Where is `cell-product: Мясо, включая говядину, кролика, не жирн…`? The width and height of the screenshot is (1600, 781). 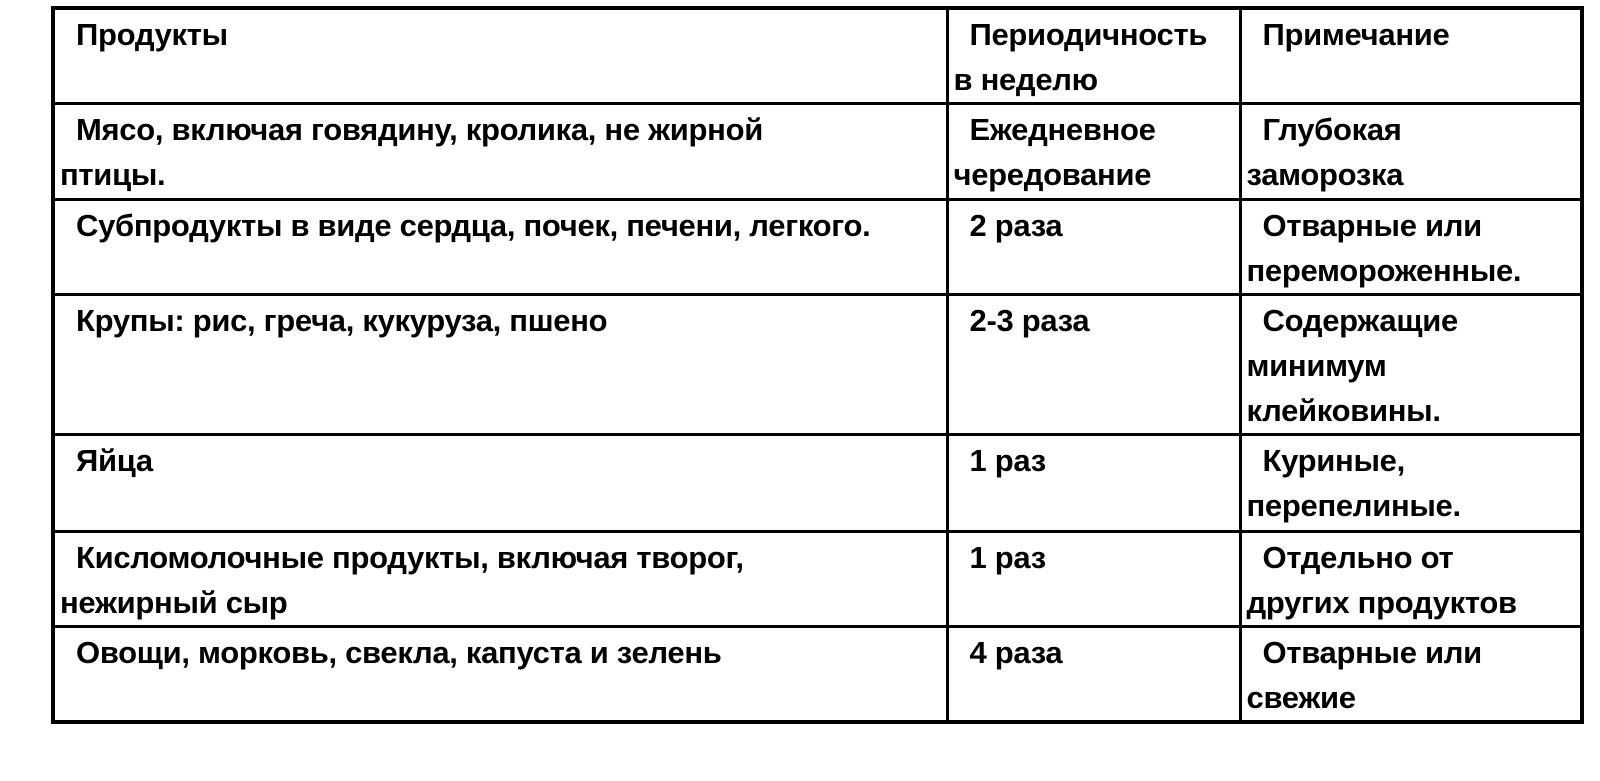
cell-product: Мясо, включая говядину, кролика, не жирн… is located at coordinates (500, 151).